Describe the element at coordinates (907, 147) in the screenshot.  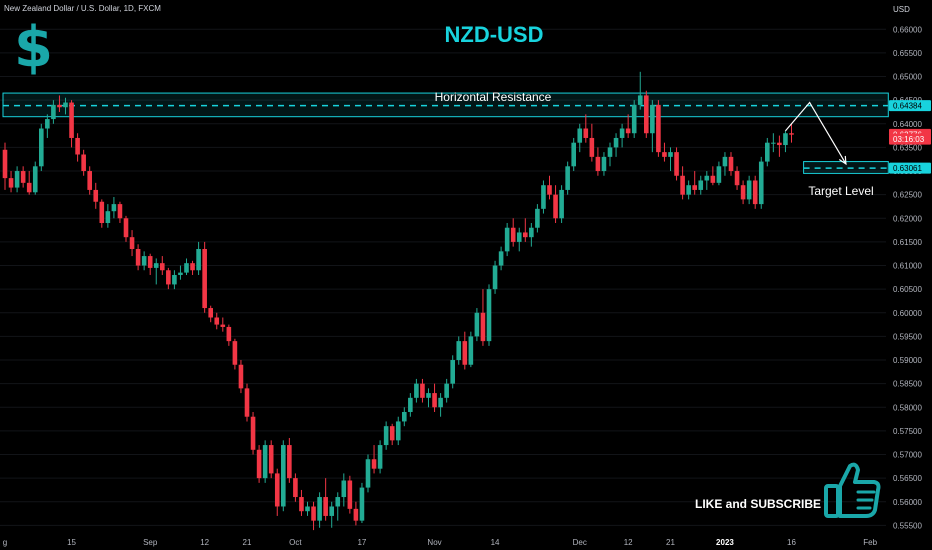
I see `y-tick-label: 0.63500` at that location.